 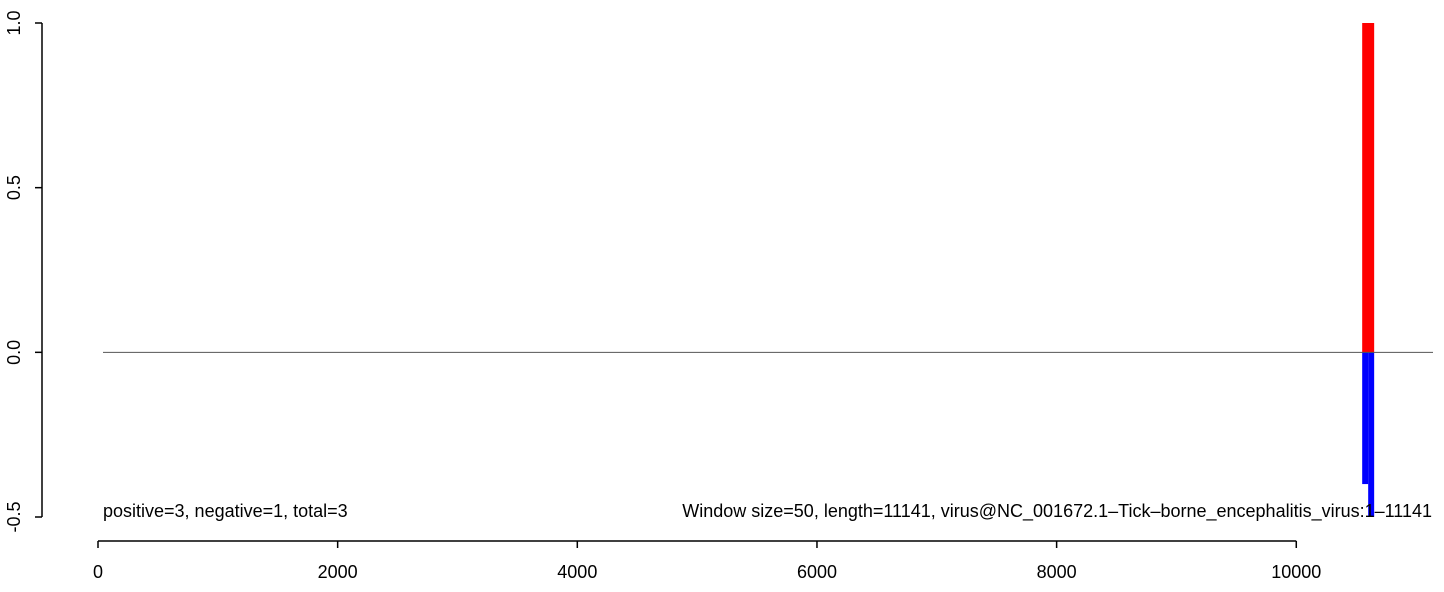 What do you see at coordinates (1296, 572) in the screenshot?
I see `x-tick-label-5: 10000` at bounding box center [1296, 572].